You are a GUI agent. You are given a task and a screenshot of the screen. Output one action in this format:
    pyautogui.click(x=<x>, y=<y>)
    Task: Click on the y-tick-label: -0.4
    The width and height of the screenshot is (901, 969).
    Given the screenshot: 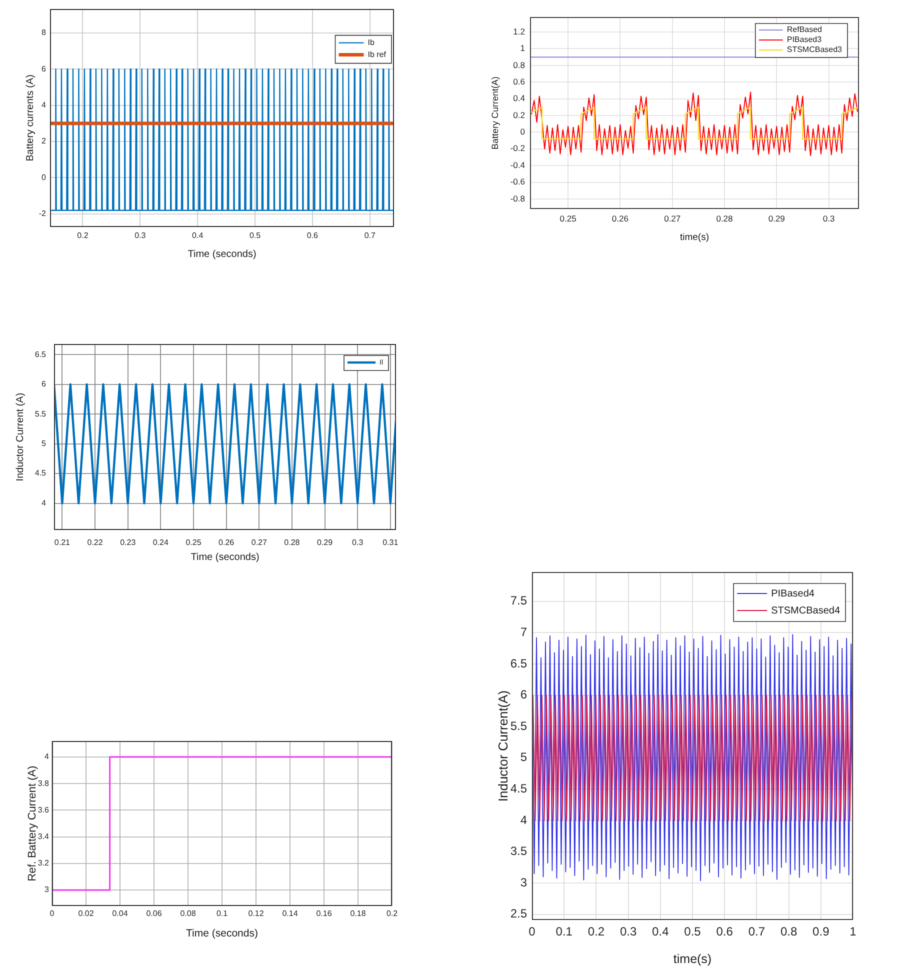 What is the action you would take?
    pyautogui.click(x=518, y=165)
    